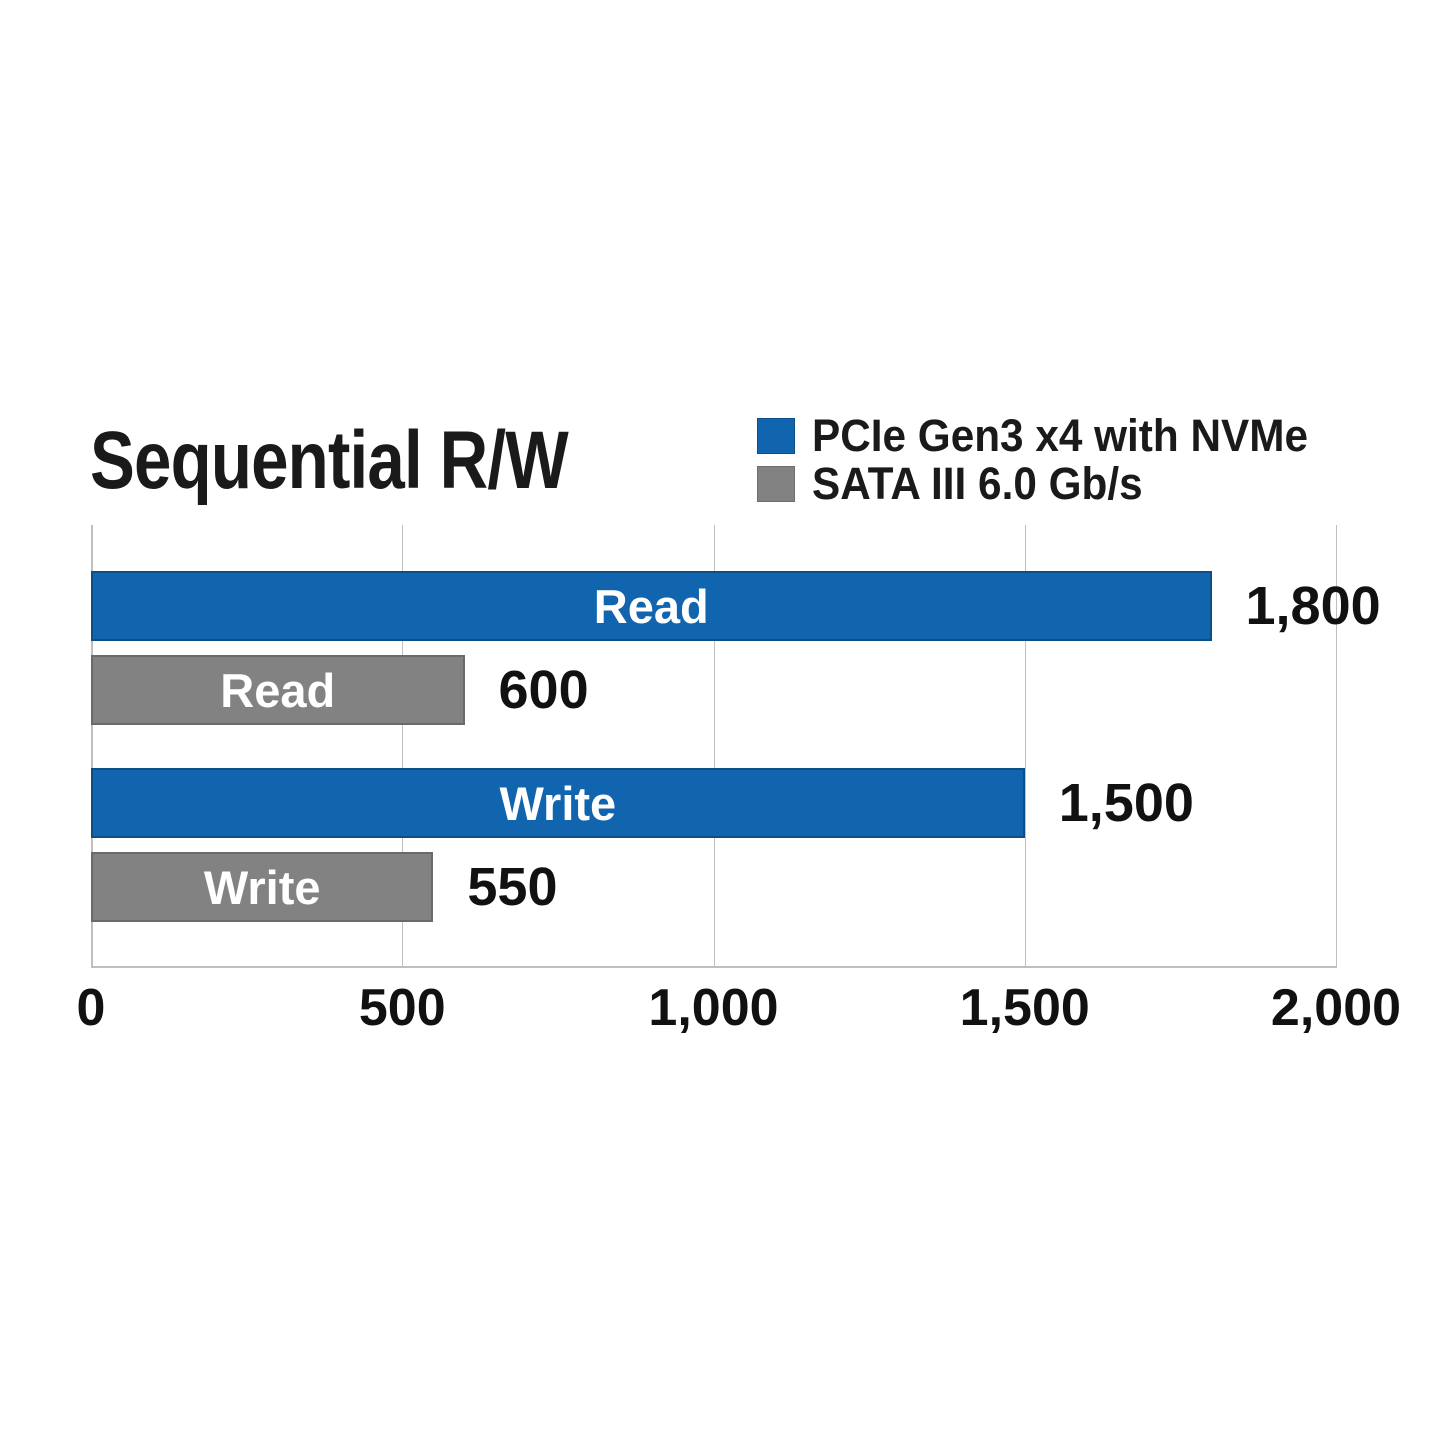 Image resolution: width=1445 pixels, height=1445 pixels. Describe the element at coordinates (543, 690) in the screenshot. I see `bar-value-read-sata: 600` at that location.